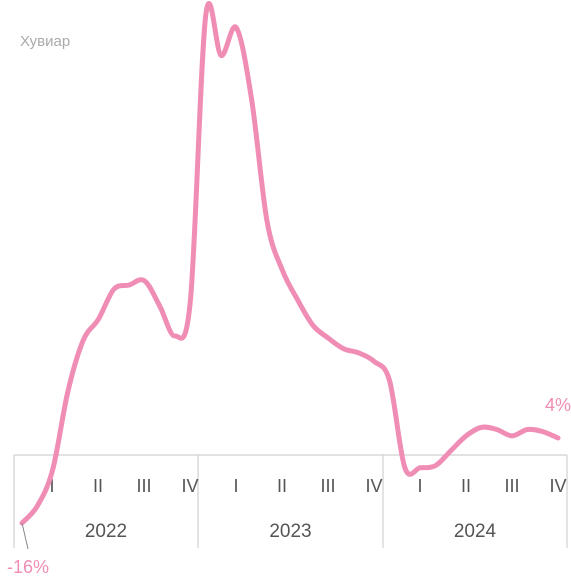  Describe the element at coordinates (475, 531) in the screenshot. I see `year-label: 2024` at that location.